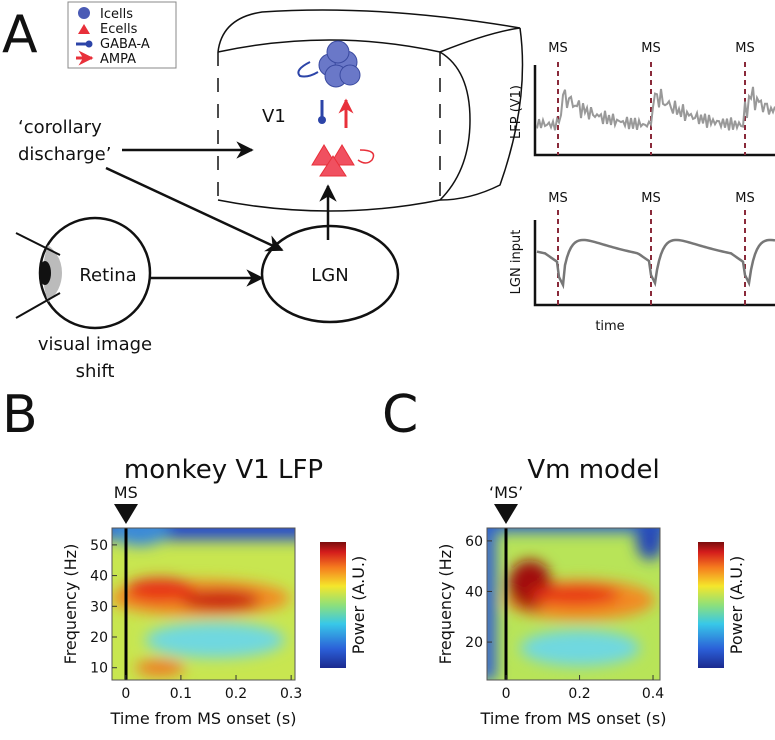 The height and width of the screenshot is (740, 775). What do you see at coordinates (99, 669) in the screenshot?
I see `y-tick-label: 10` at bounding box center [99, 669].